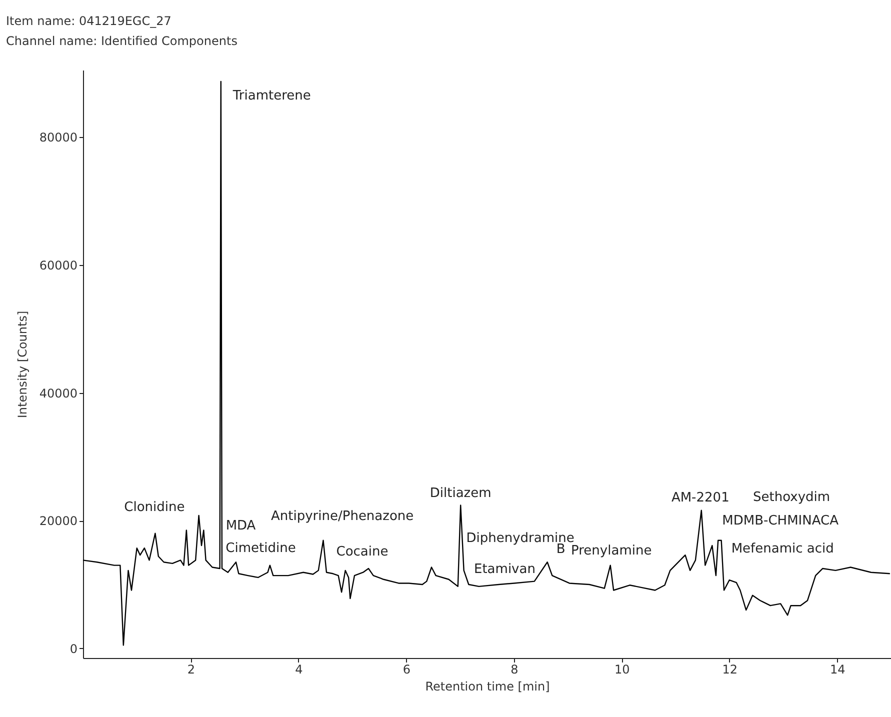 This screenshot has height=717, width=891. What do you see at coordinates (74, 649) in the screenshot?
I see `y-tick-label: 0` at bounding box center [74, 649].